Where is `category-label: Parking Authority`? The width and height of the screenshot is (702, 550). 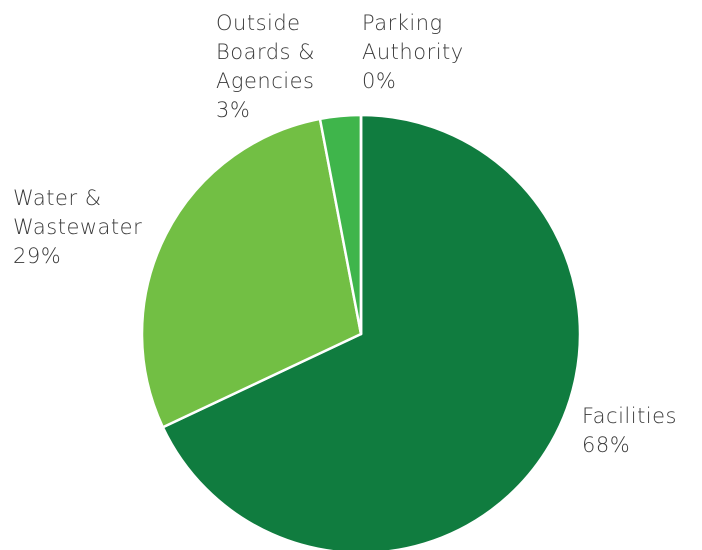 category-label: Parking Authority is located at coordinates (413, 37).